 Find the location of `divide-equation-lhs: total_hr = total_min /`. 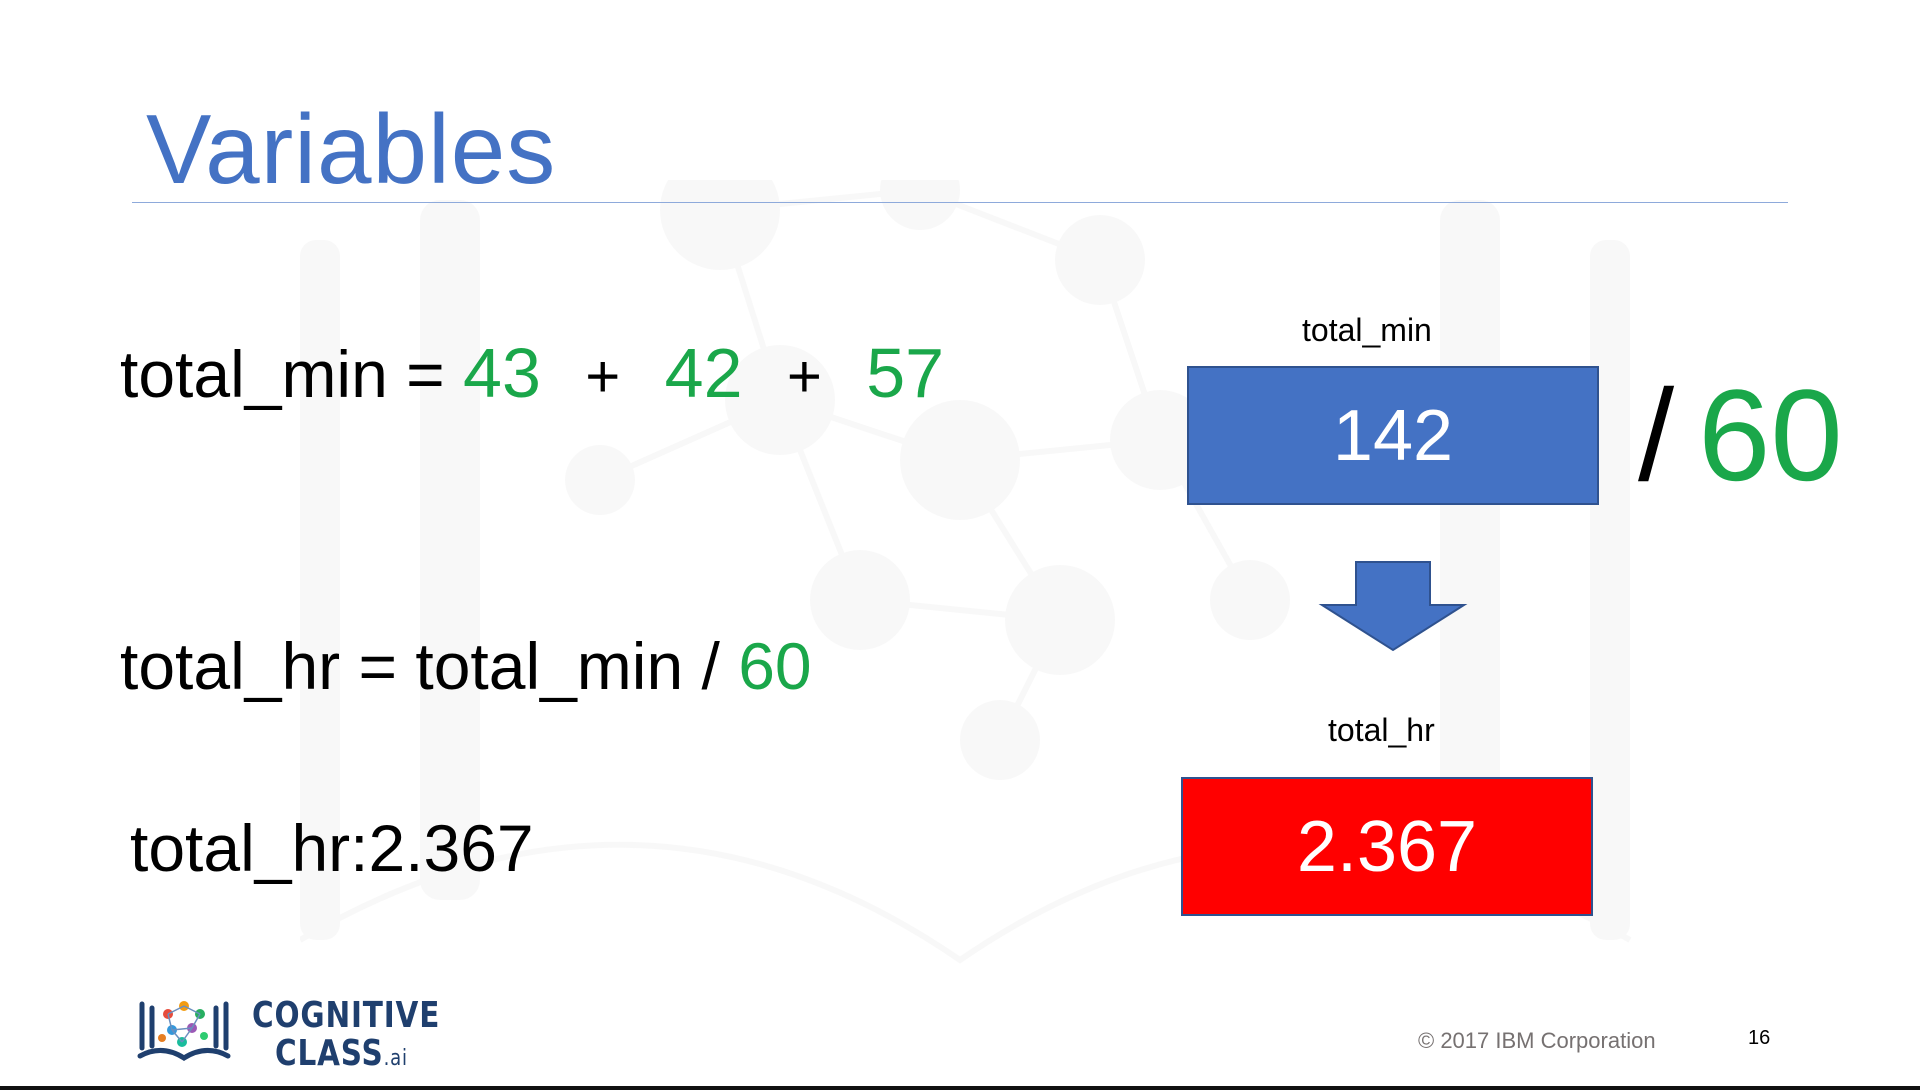

divide-equation-lhs: total_hr = total_min / is located at coordinates (420, 666).